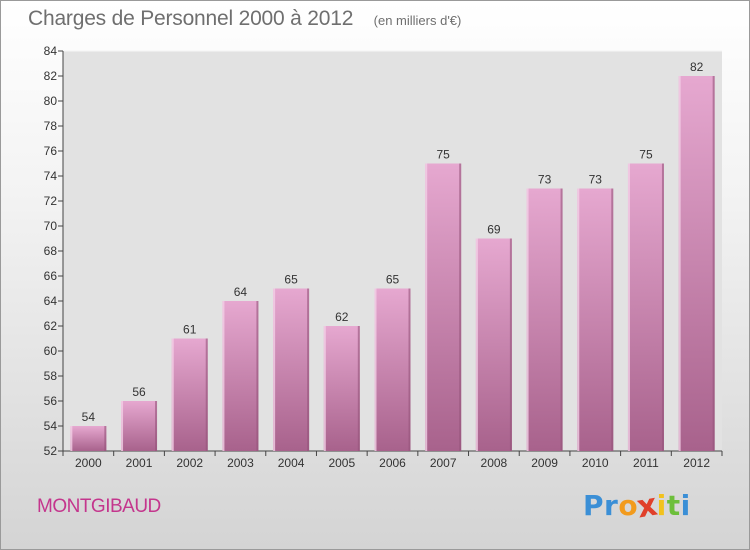 The height and width of the screenshot is (550, 750). I want to click on x-tick-label: 2012, so click(696, 463).